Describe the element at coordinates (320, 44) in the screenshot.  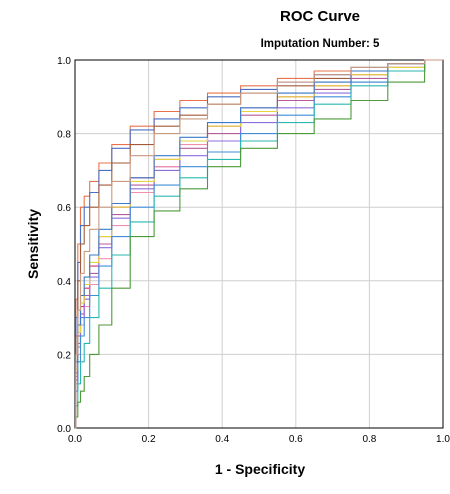
I see `chart-subtitle: Imputation Number: 5` at that location.